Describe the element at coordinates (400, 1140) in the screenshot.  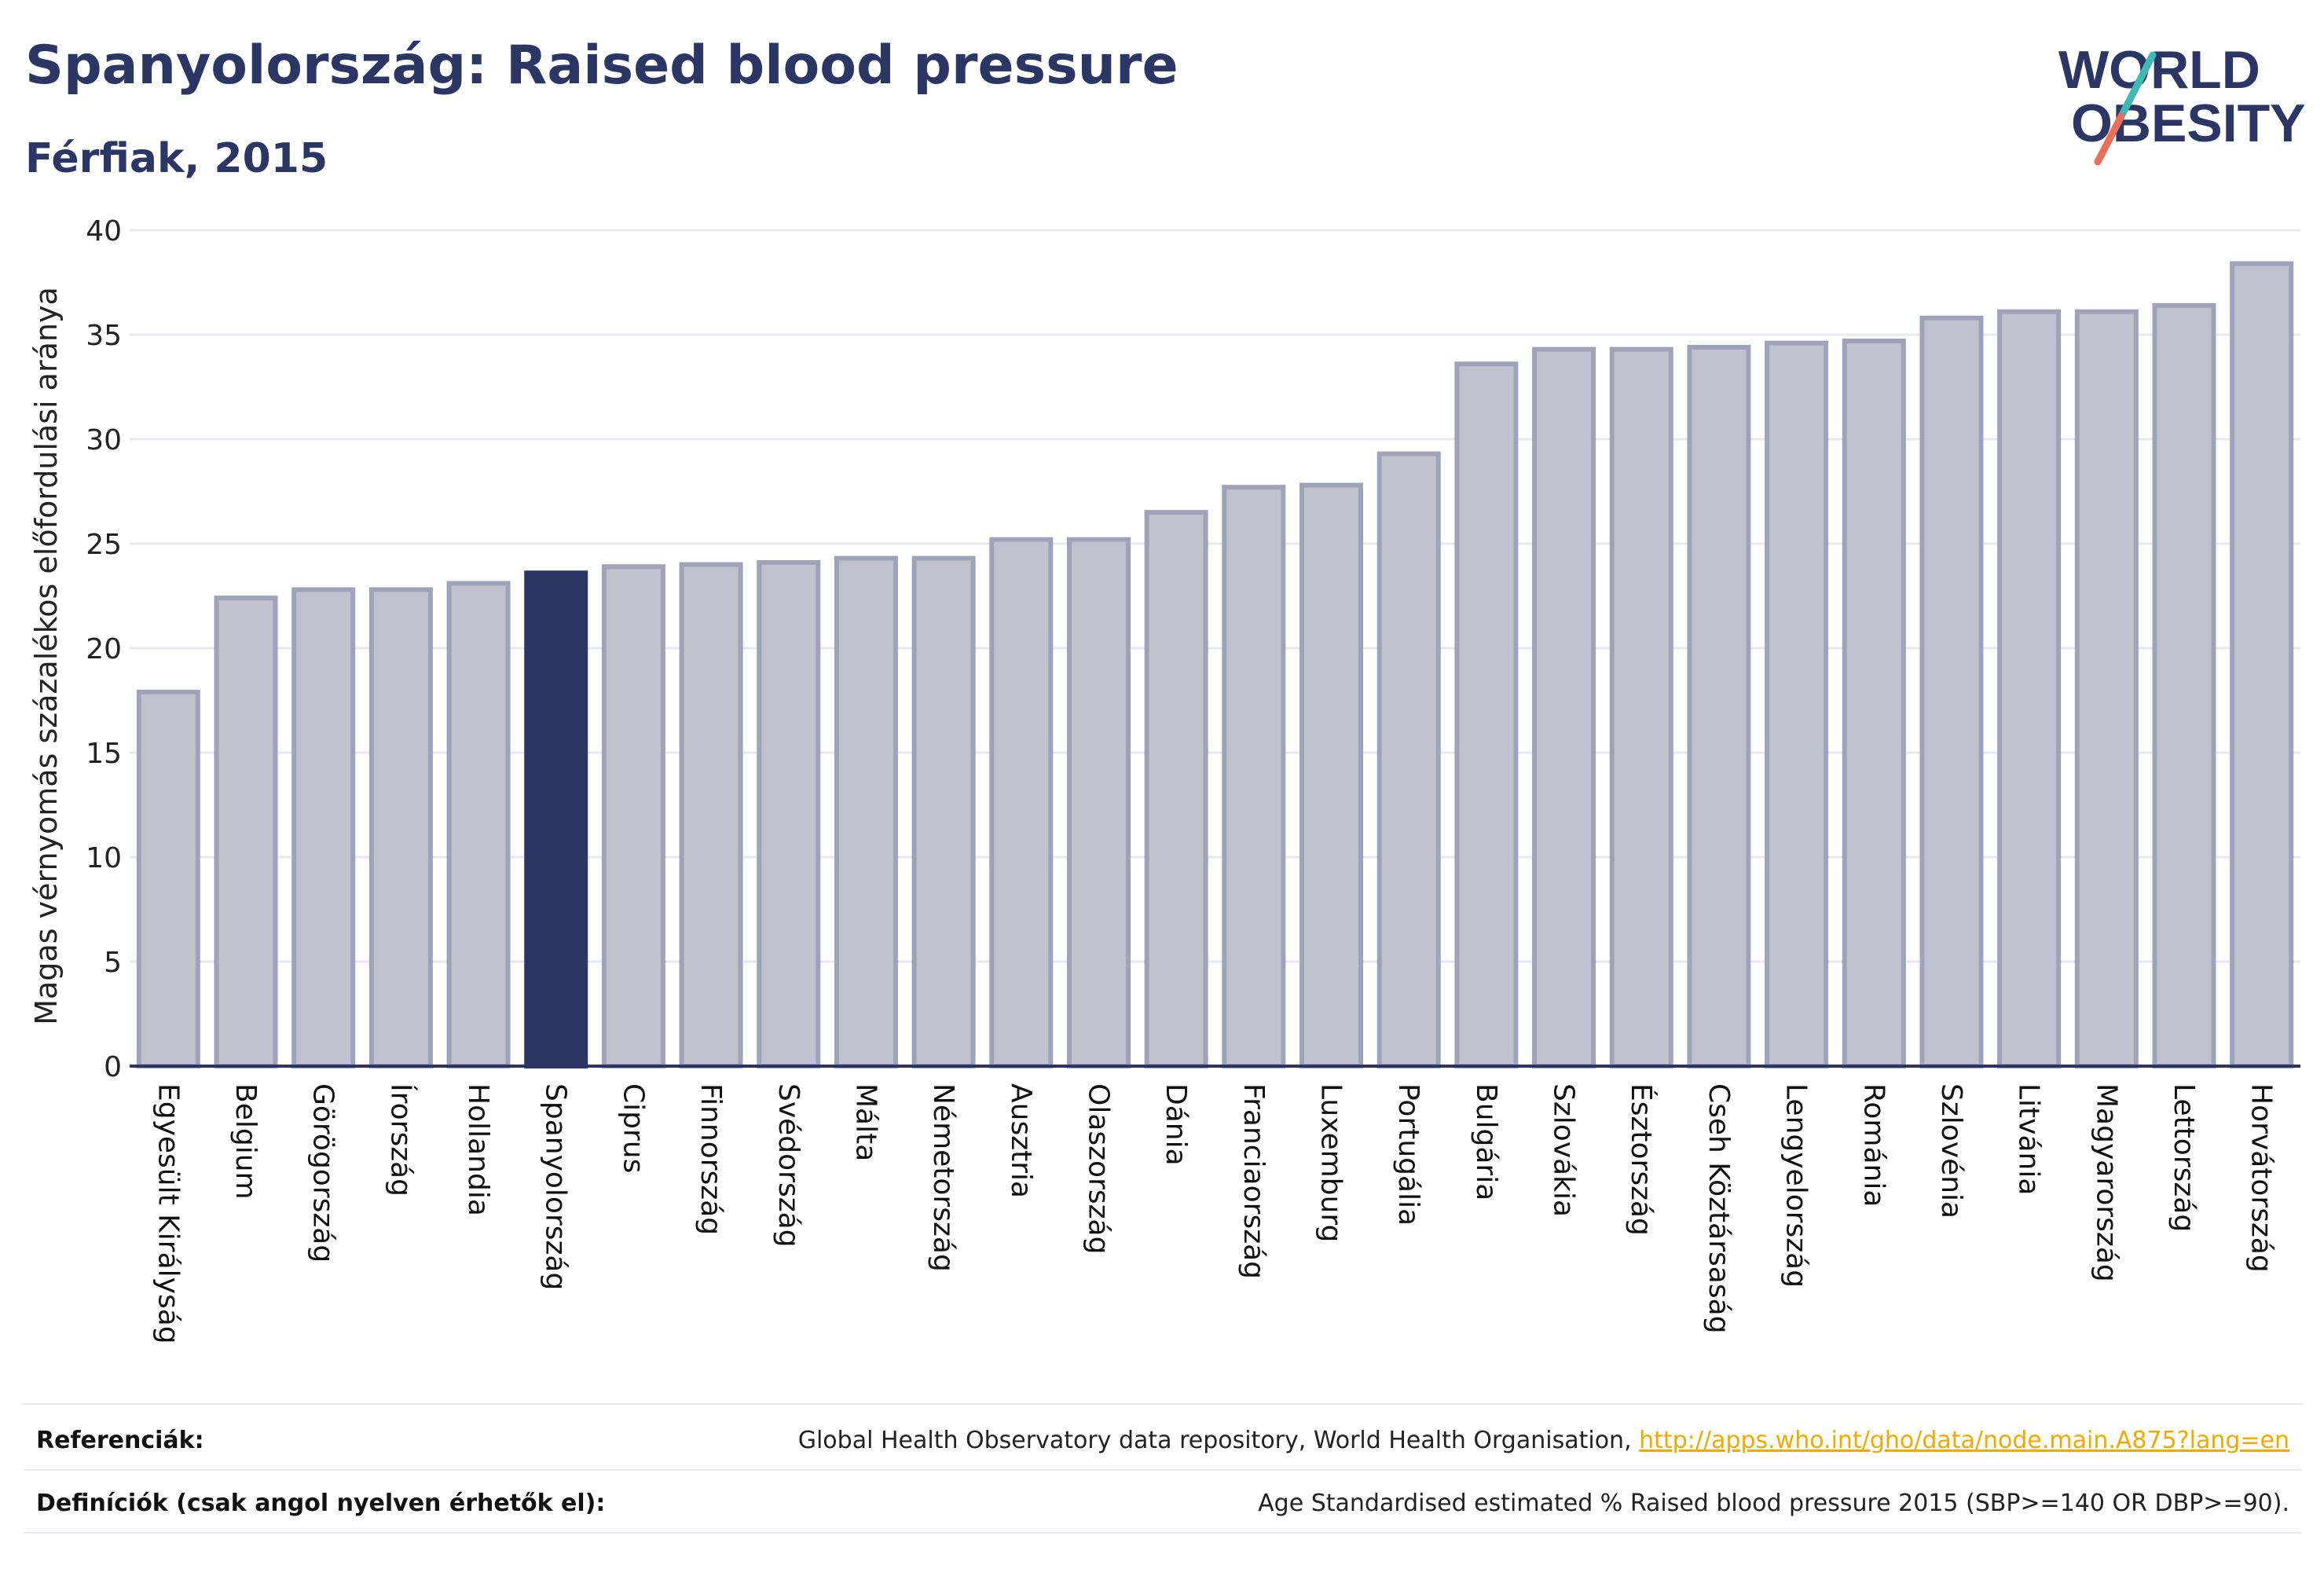
I see `x-tick-label: Írország` at that location.